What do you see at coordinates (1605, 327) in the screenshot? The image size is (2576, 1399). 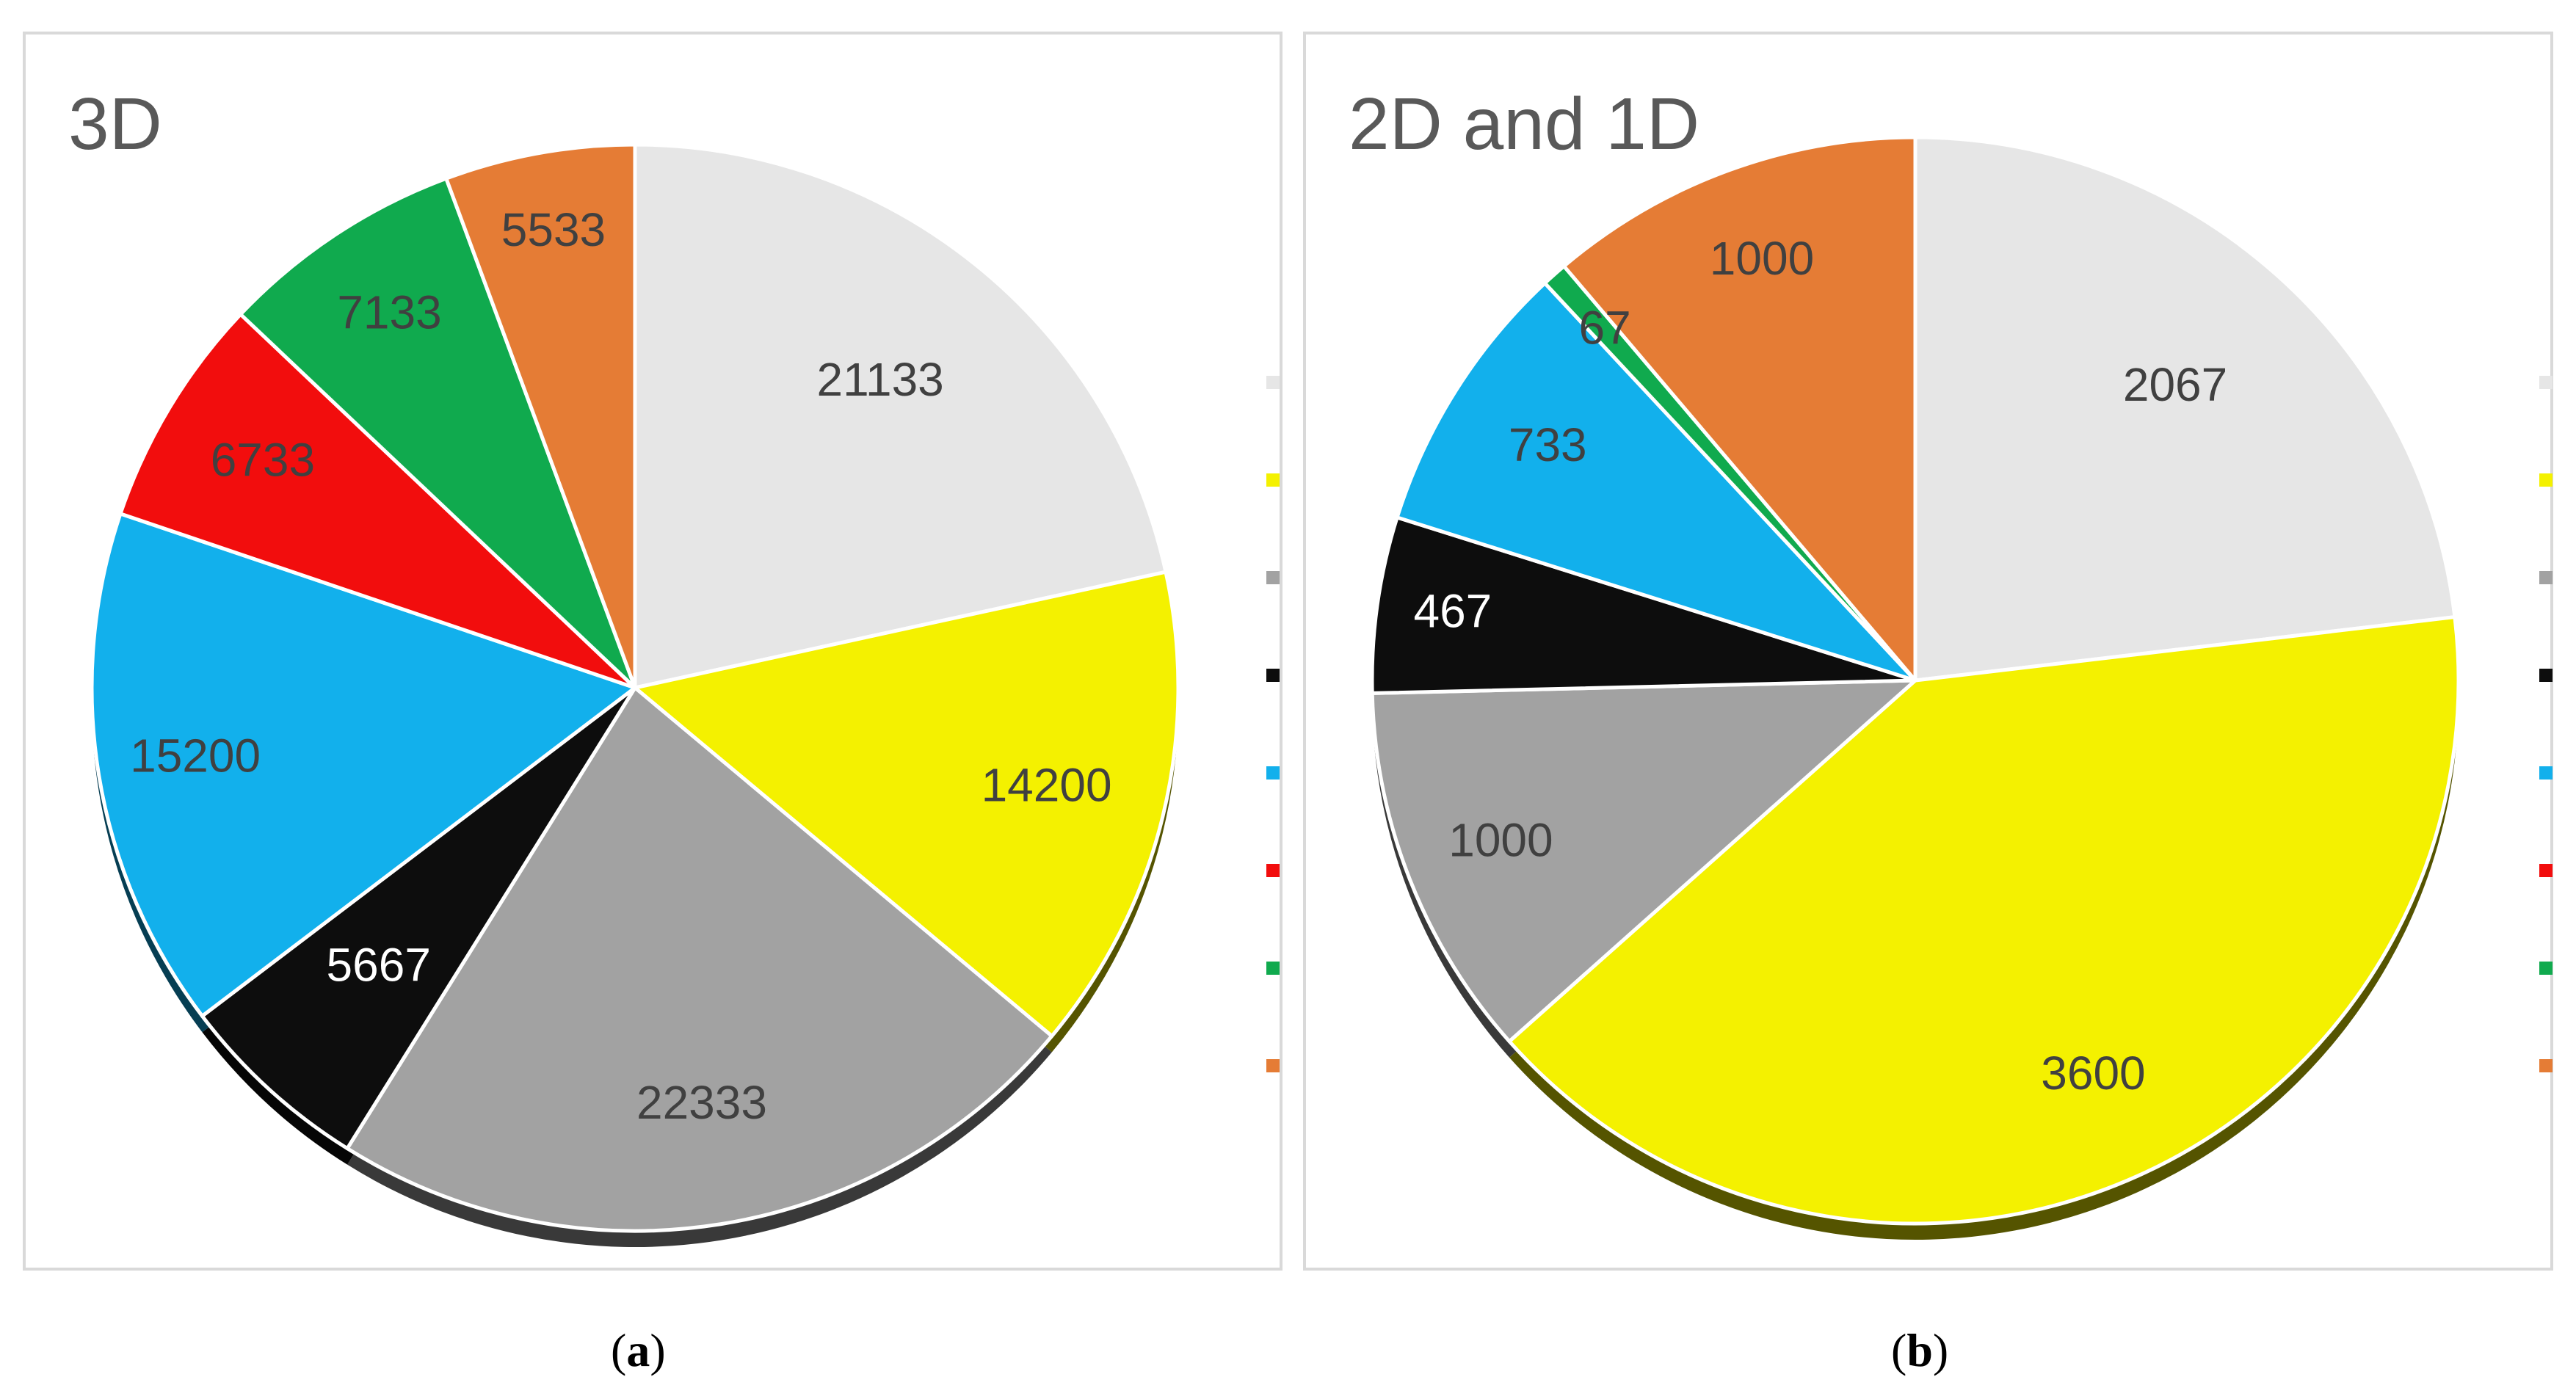 I see `slice-label: 67` at bounding box center [1605, 327].